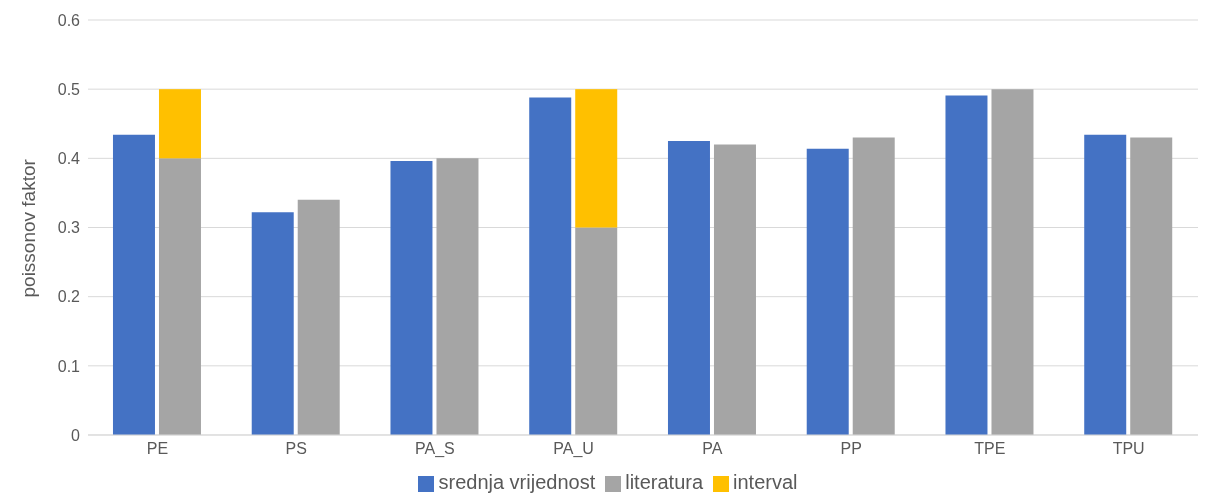 This screenshot has height=502, width=1216. I want to click on x-tick-label: PS, so click(296, 449).